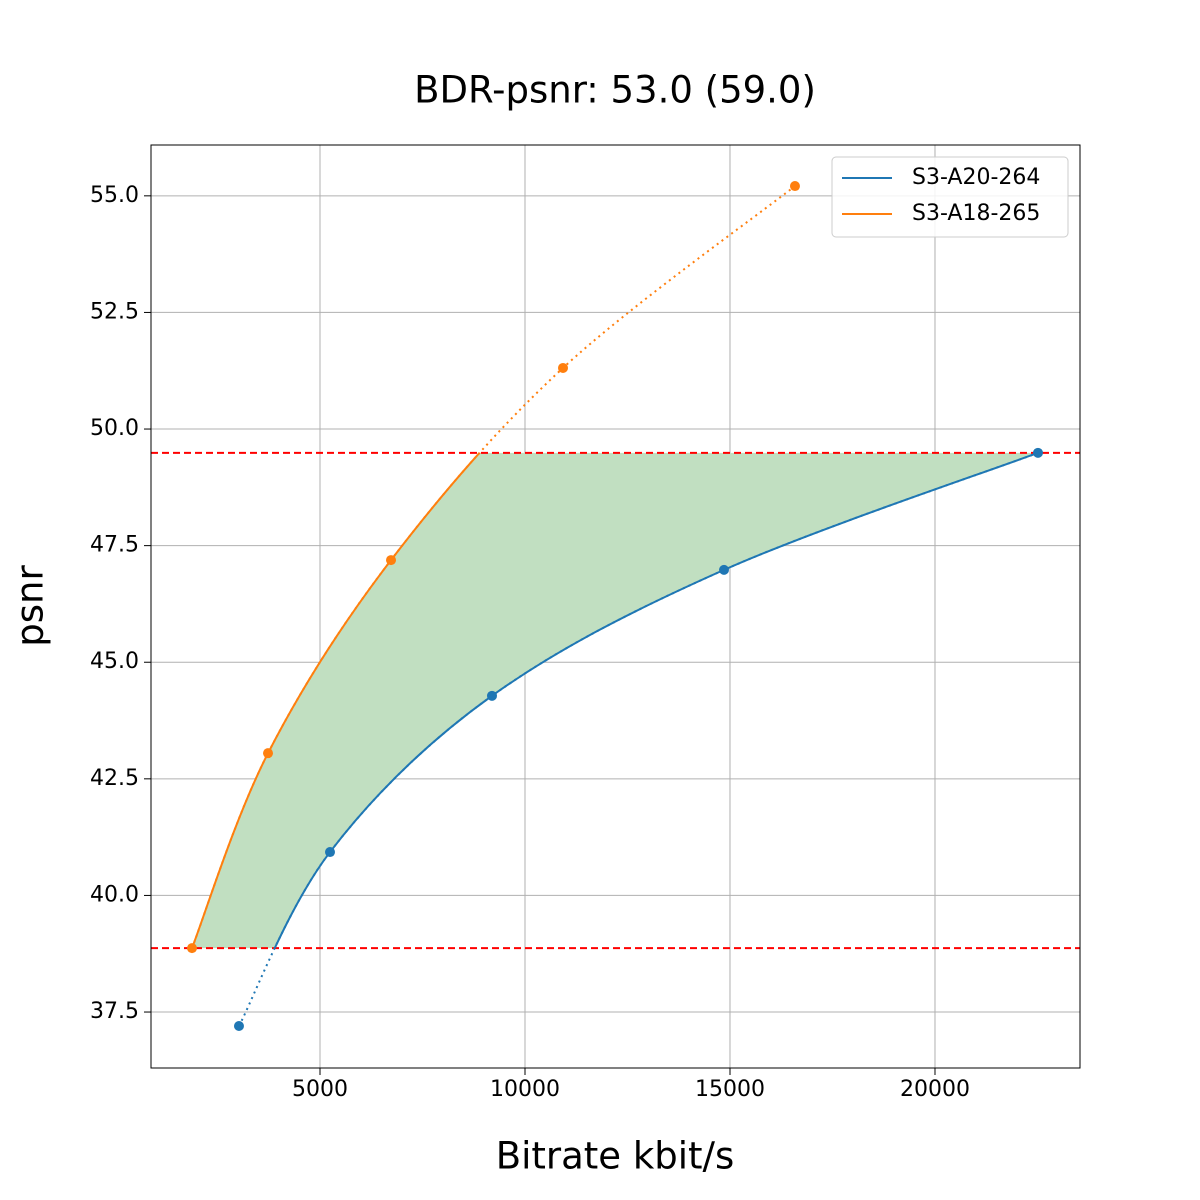 Image resolution: width=1200 pixels, height=1200 pixels. What do you see at coordinates (615, 1156) in the screenshot?
I see `x-axis-label: Bitrate kbit/s` at bounding box center [615, 1156].